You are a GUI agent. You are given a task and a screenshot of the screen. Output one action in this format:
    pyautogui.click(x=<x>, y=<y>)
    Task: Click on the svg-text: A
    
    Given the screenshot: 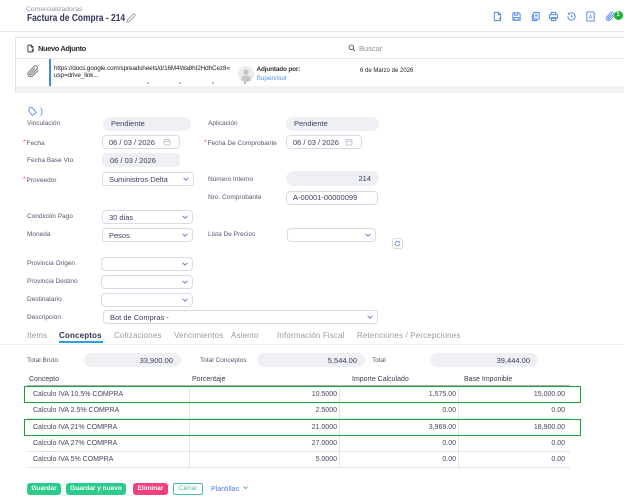 What is the action you would take?
    pyautogui.click(x=591, y=18)
    